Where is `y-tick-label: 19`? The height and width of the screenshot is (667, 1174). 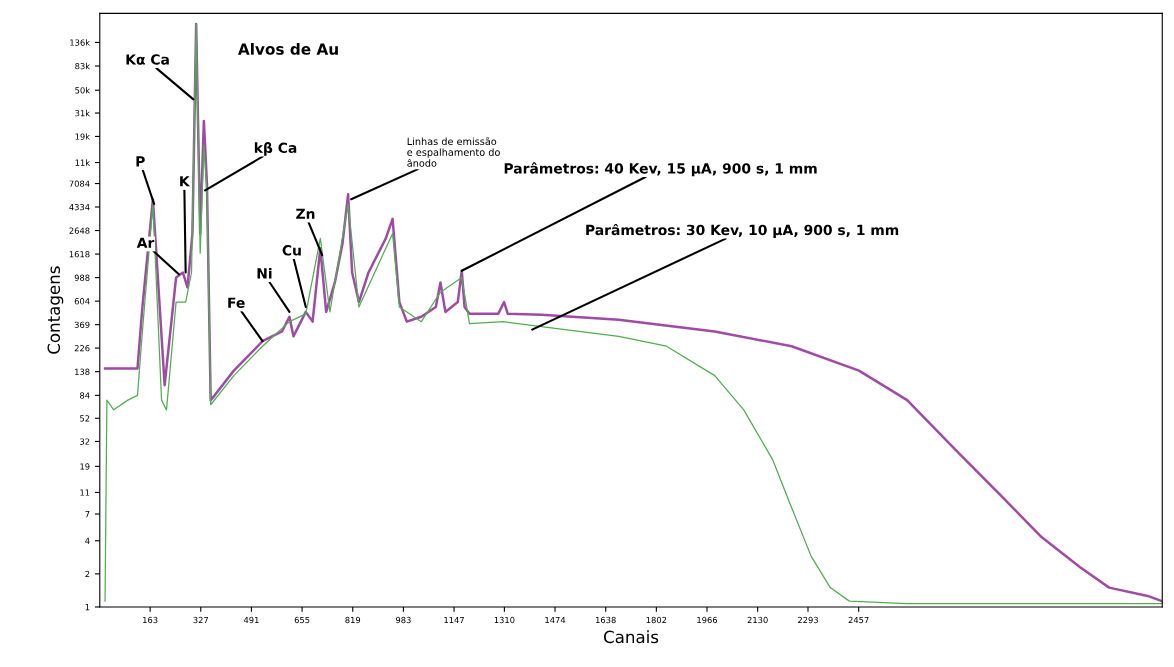
y-tick-label: 19 is located at coordinates (85, 466).